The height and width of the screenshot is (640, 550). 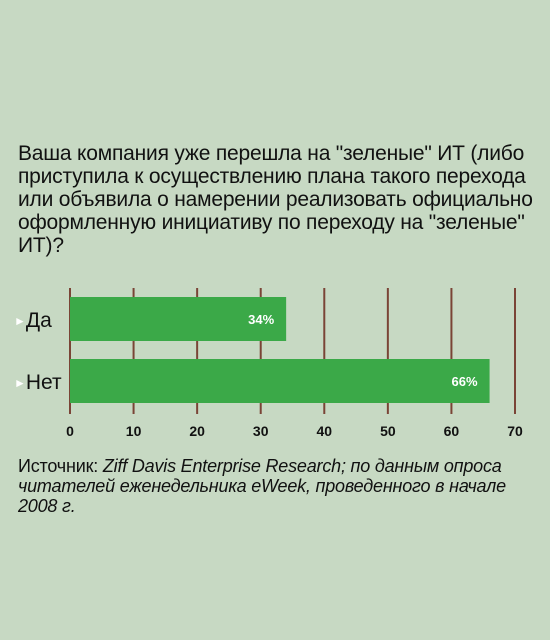 I want to click on x-tick-label: 50, so click(x=388, y=431).